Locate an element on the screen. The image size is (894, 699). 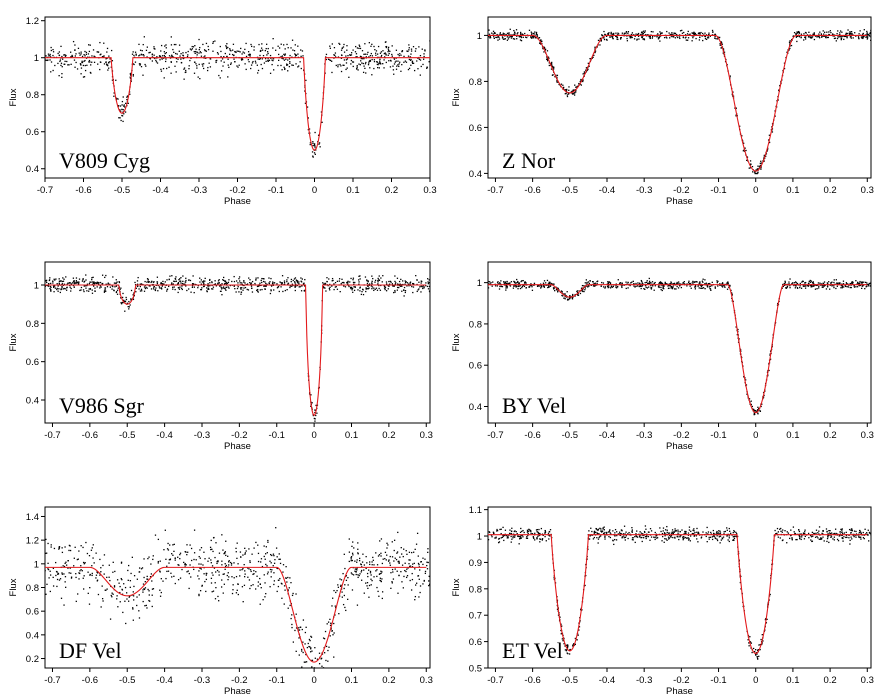
x-tick-label: -0.1 is located at coordinates (277, 435).